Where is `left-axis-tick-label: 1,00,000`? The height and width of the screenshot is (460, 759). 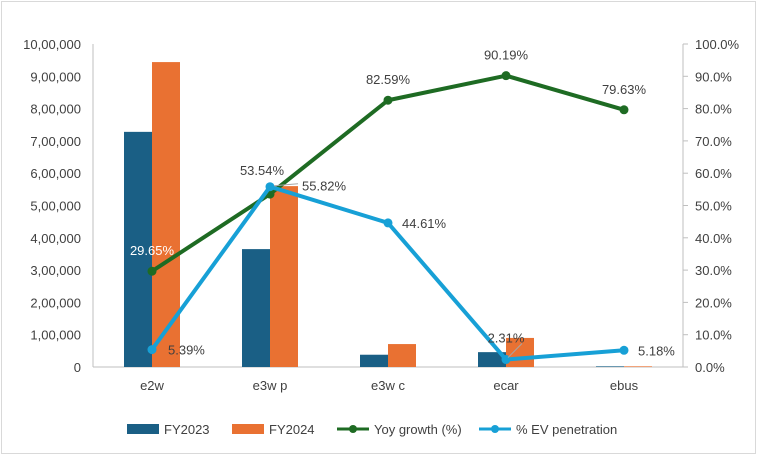
left-axis-tick-label: 1,00,000 is located at coordinates (55, 335).